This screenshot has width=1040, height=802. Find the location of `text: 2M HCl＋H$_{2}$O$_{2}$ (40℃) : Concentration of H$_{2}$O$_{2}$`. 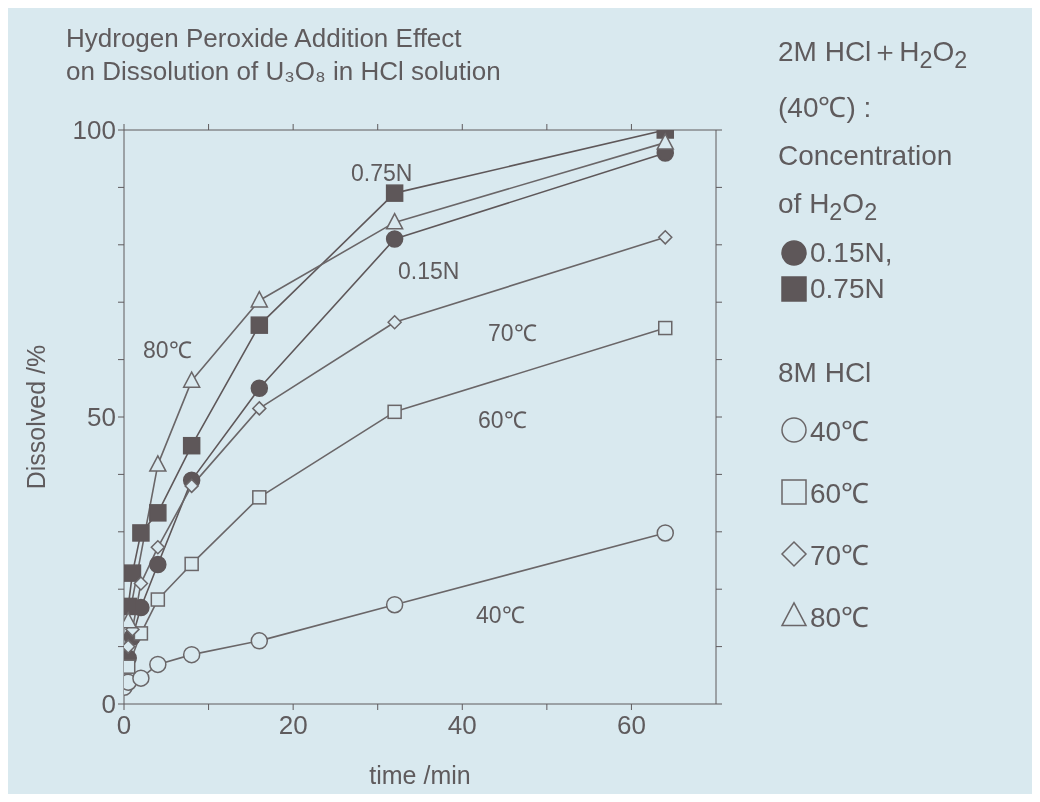

text: 2M HCl＋H$_{2}$O$_{2}$ (40℃) : Concentration of H$_{2}$O$_{2}$ is located at coordinates (873, 130).